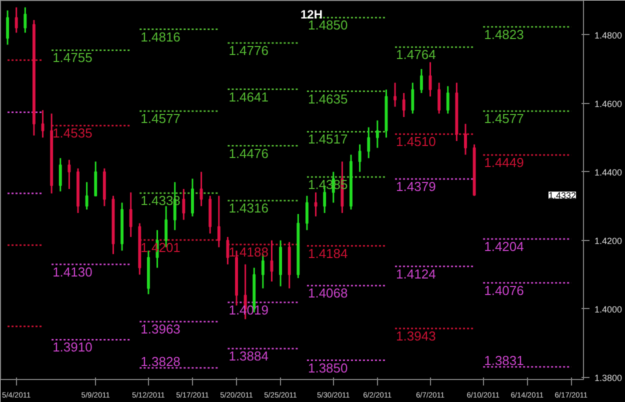  Describe the element at coordinates (504, 290) in the screenshot. I see `series-label: 1.4076` at that location.